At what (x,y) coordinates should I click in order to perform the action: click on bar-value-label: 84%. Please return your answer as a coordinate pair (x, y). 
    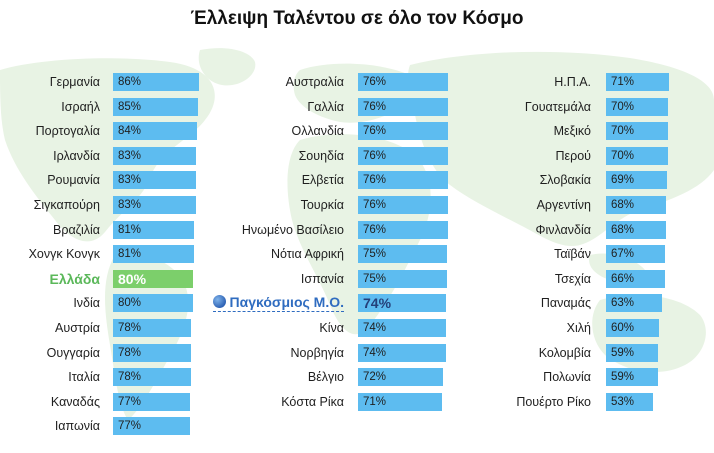
    Looking at the image, I should click on (130, 131).